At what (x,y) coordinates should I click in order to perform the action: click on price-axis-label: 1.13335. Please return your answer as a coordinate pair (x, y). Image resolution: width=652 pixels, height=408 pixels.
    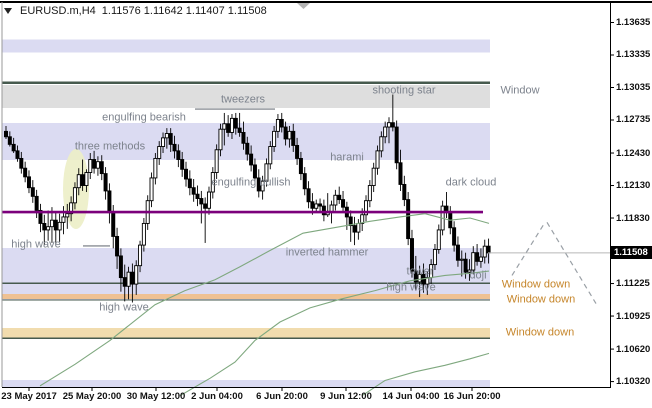
    Looking at the image, I should click on (633, 55).